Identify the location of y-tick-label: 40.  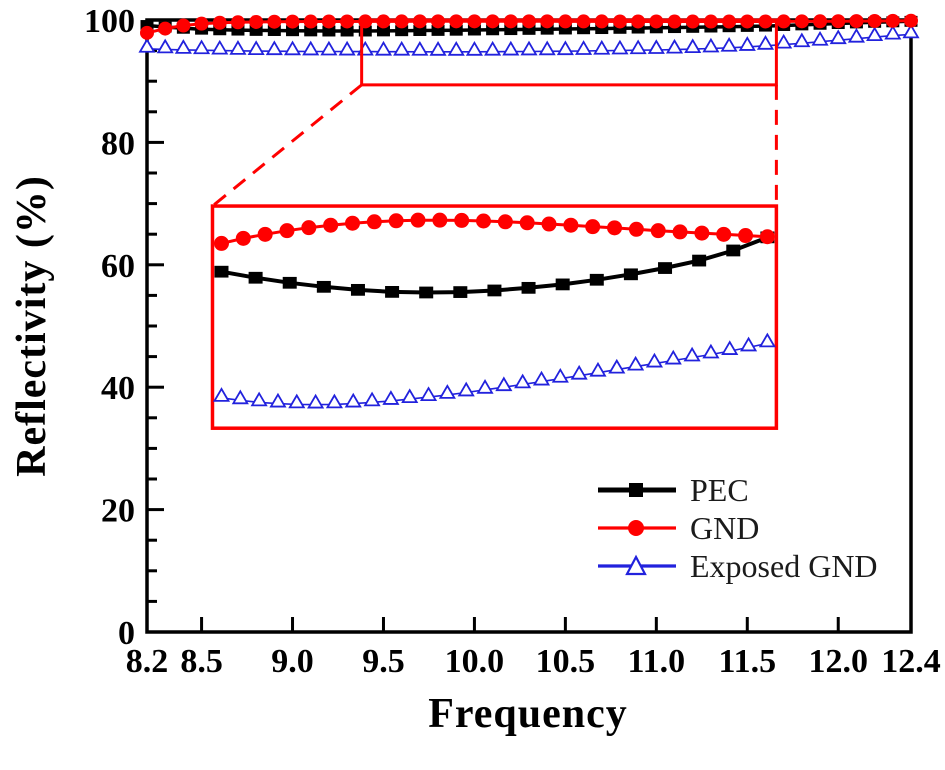
(118, 388).